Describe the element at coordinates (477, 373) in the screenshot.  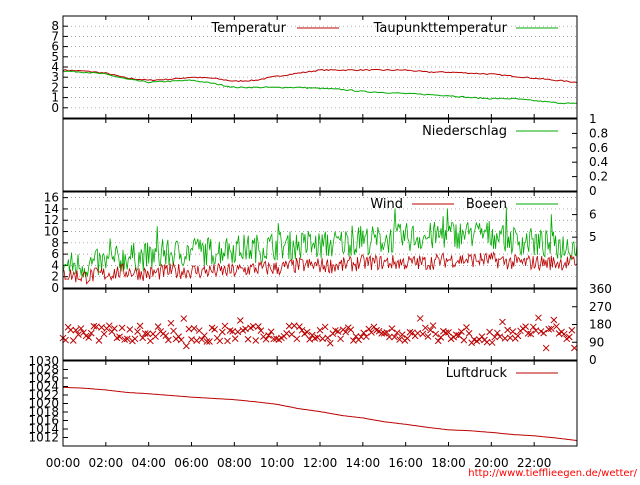
I see `legend-label-luftdruck: Luftdruck` at that location.